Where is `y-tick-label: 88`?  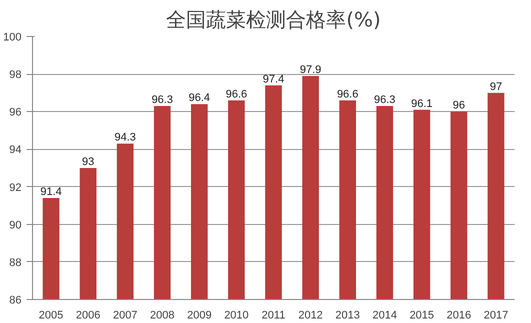
y-tick-label: 88 is located at coordinates (15, 262).